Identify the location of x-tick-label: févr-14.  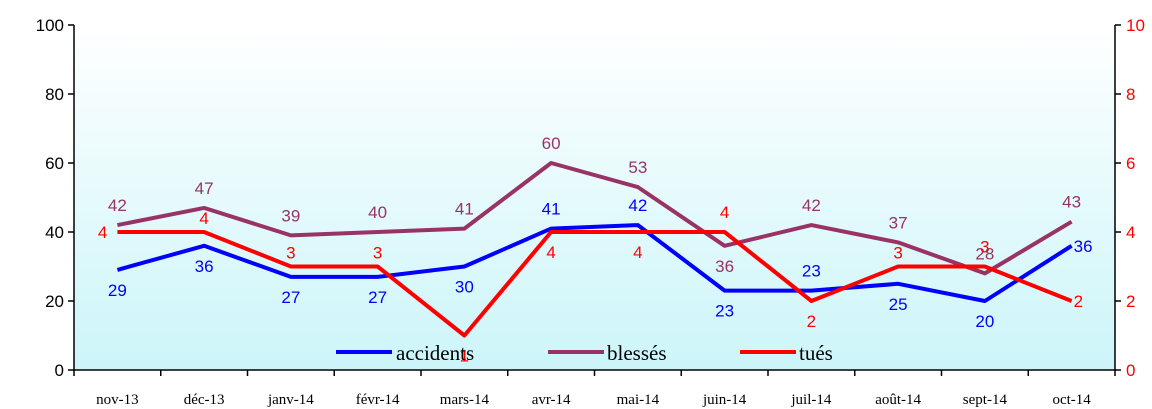
(378, 400).